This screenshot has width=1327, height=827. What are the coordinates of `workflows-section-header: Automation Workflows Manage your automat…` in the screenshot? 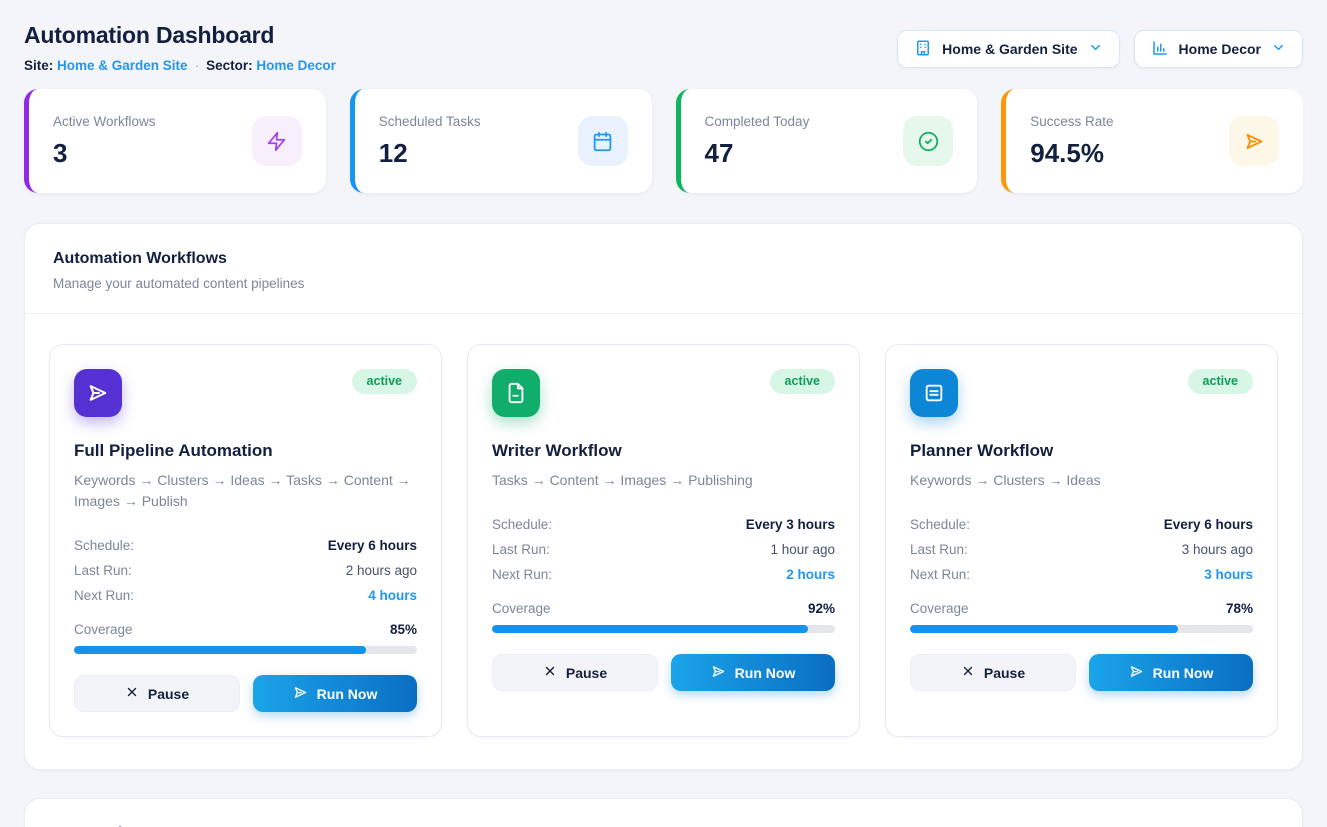 It's located at (663, 269).